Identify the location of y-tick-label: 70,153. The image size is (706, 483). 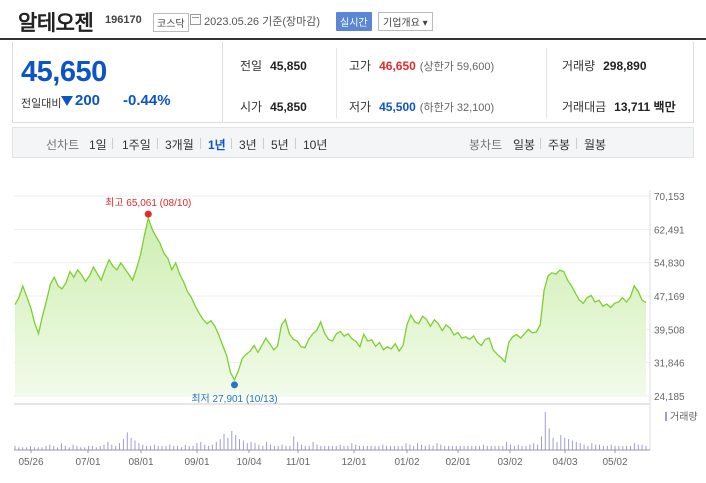
(669, 197).